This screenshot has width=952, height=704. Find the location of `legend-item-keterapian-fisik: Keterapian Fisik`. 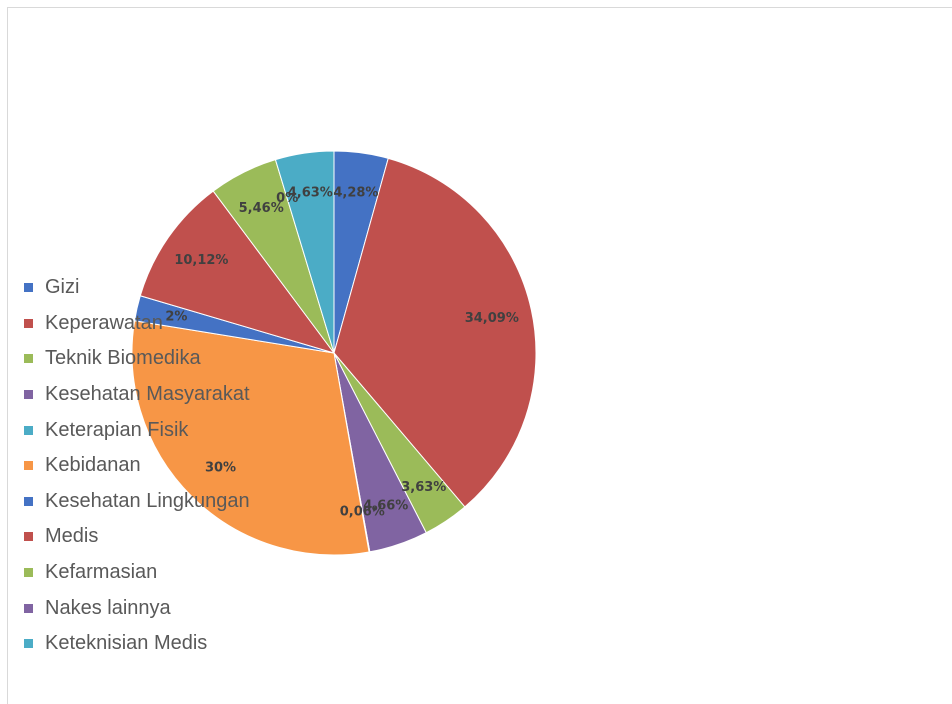

legend-item-keterapian-fisik: Keterapian Fisik is located at coordinates (137, 430).